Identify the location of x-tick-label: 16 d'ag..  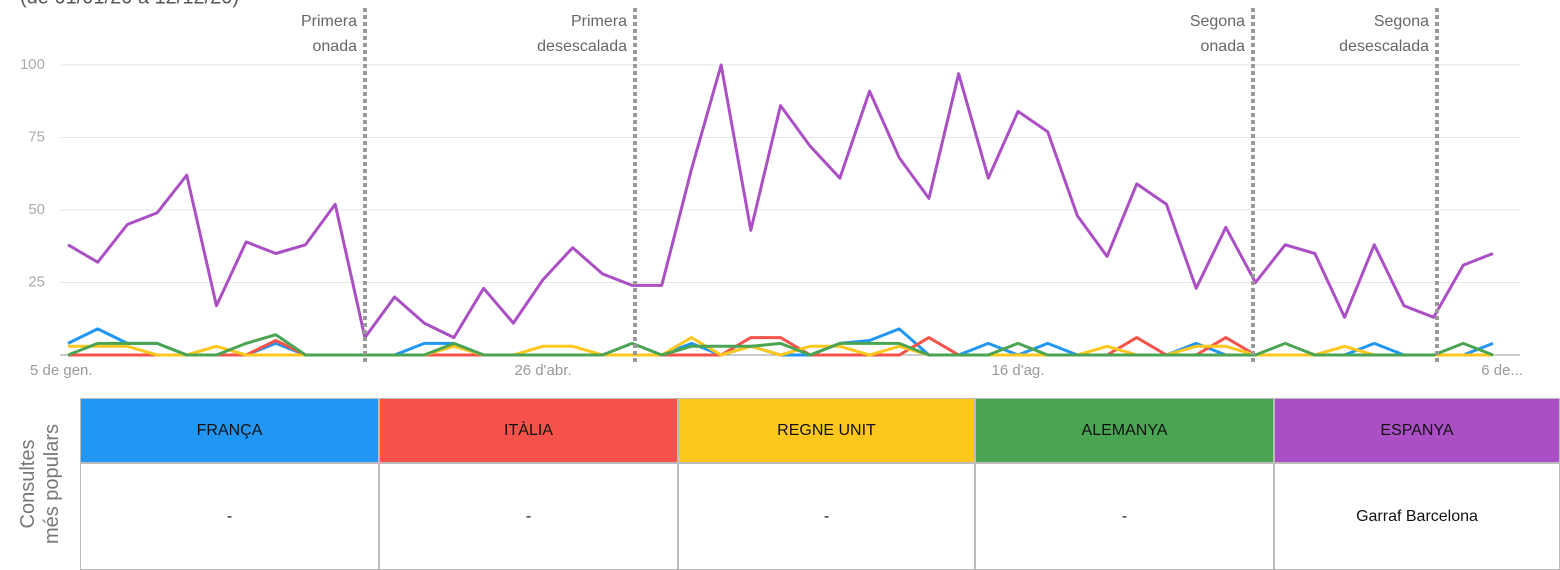
(1018, 370).